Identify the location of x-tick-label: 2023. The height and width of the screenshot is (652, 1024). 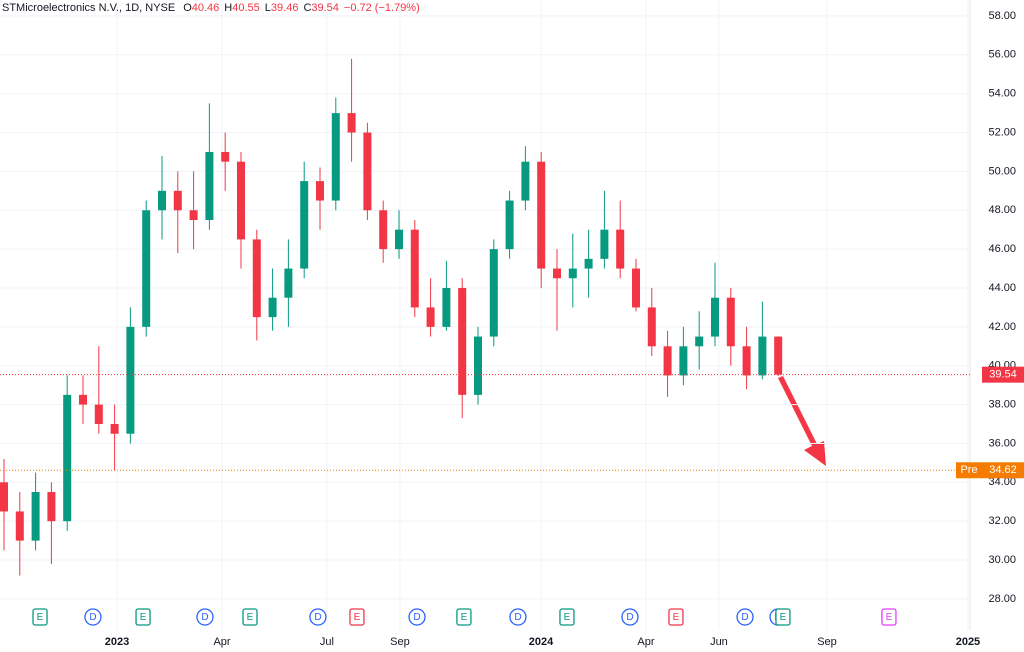
(117, 642).